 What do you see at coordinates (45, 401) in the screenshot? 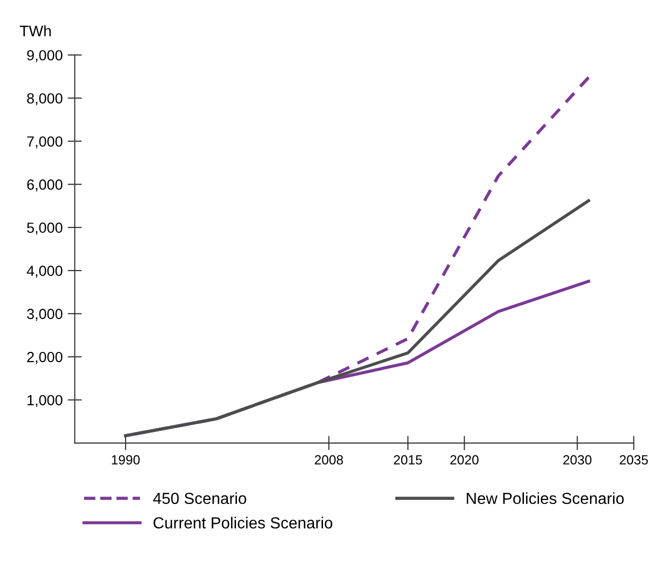
I see `y-tick-label: 1,000` at bounding box center [45, 401].